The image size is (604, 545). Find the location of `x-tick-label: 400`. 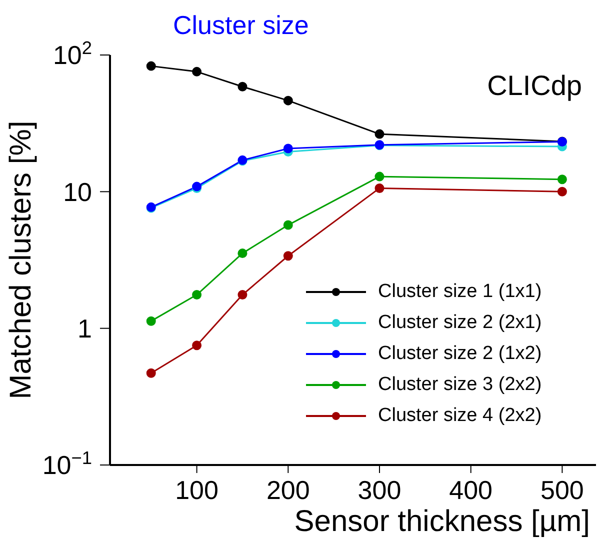

x-tick-label: 400 is located at coordinates (471, 490).